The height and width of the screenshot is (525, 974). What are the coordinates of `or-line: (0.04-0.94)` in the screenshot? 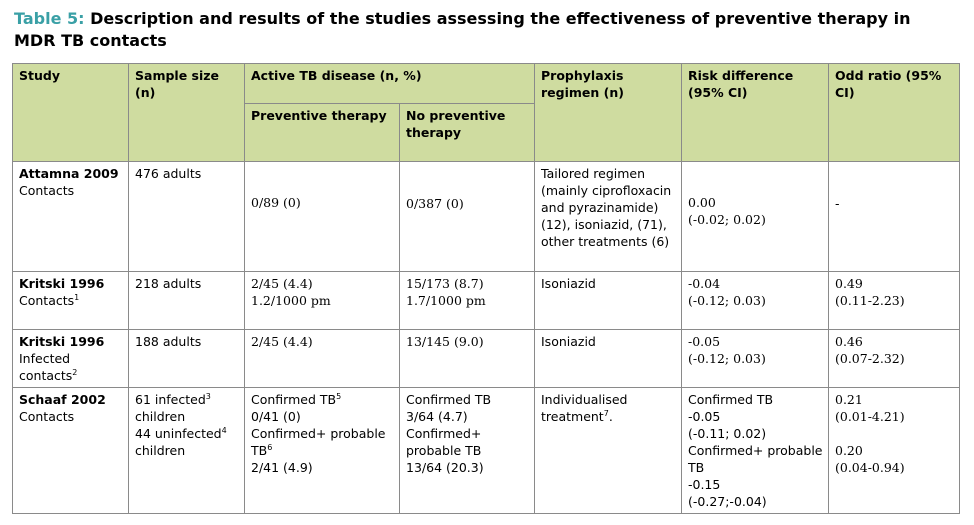 It's located at (870, 467).